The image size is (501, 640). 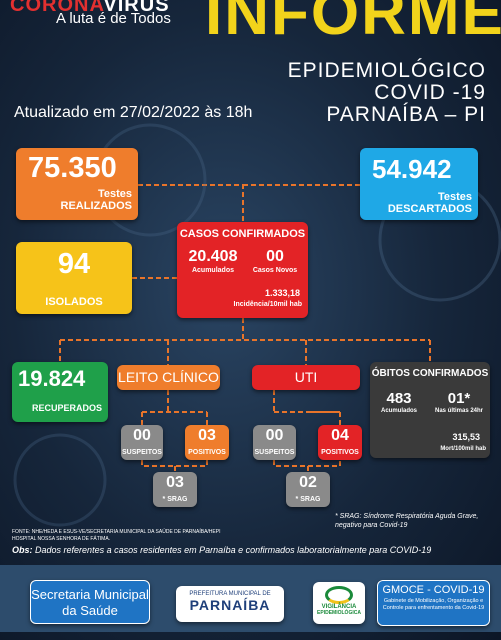 What do you see at coordinates (433, 590) in the screenshot?
I see `line: GMOCE - COVID-19` at bounding box center [433, 590].